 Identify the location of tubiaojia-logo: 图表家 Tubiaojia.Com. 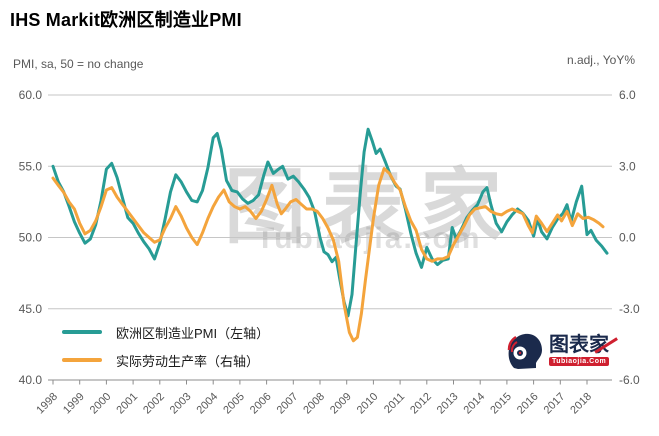
(562, 350).